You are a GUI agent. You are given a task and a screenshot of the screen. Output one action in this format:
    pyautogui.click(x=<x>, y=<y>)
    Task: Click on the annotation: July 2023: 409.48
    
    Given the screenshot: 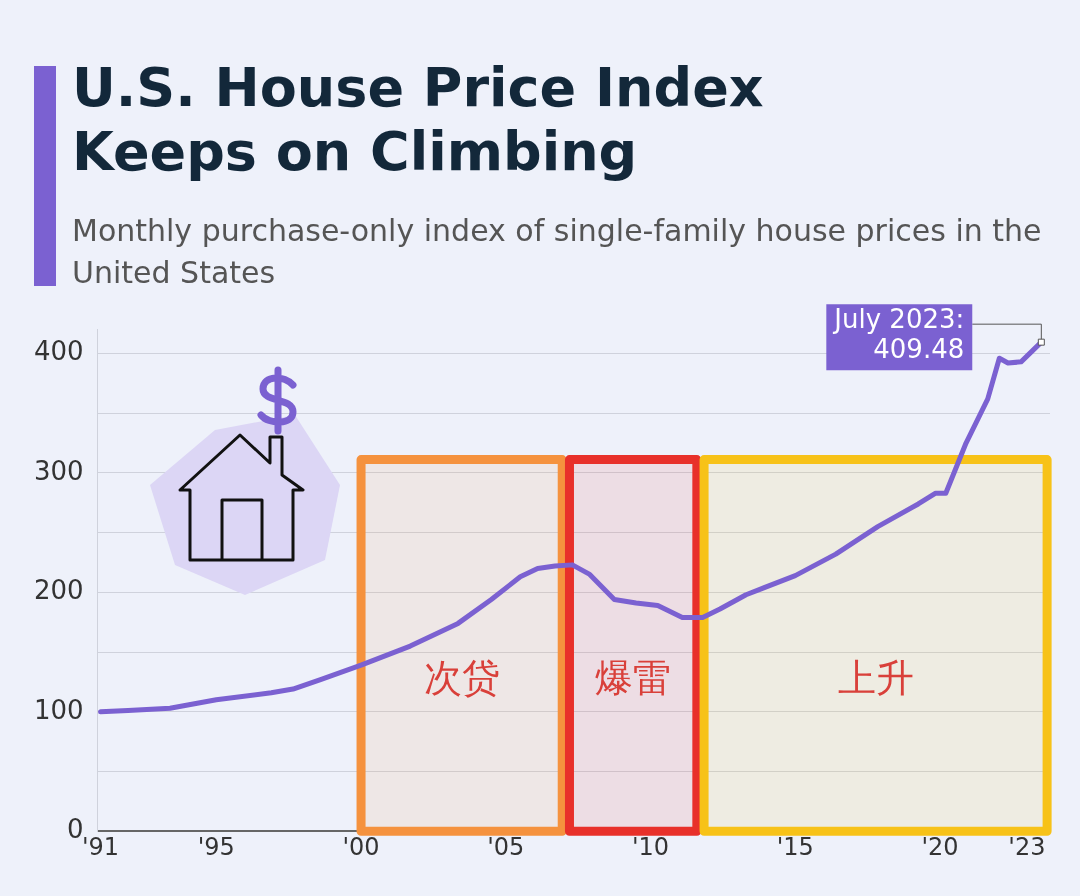 What is the action you would take?
    pyautogui.click(x=898, y=333)
    